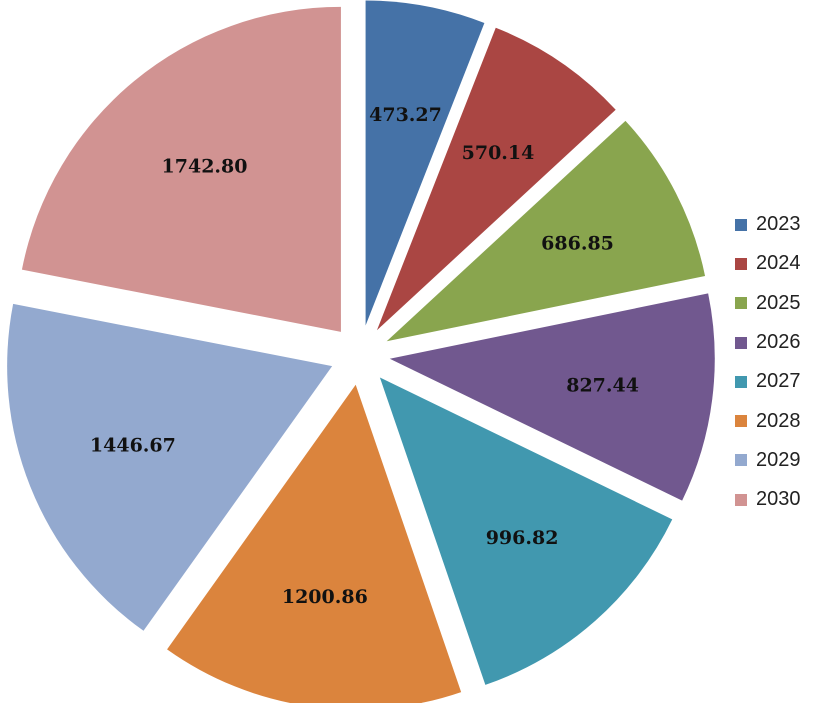  I want to click on pie-slice-2023, so click(425, 163).